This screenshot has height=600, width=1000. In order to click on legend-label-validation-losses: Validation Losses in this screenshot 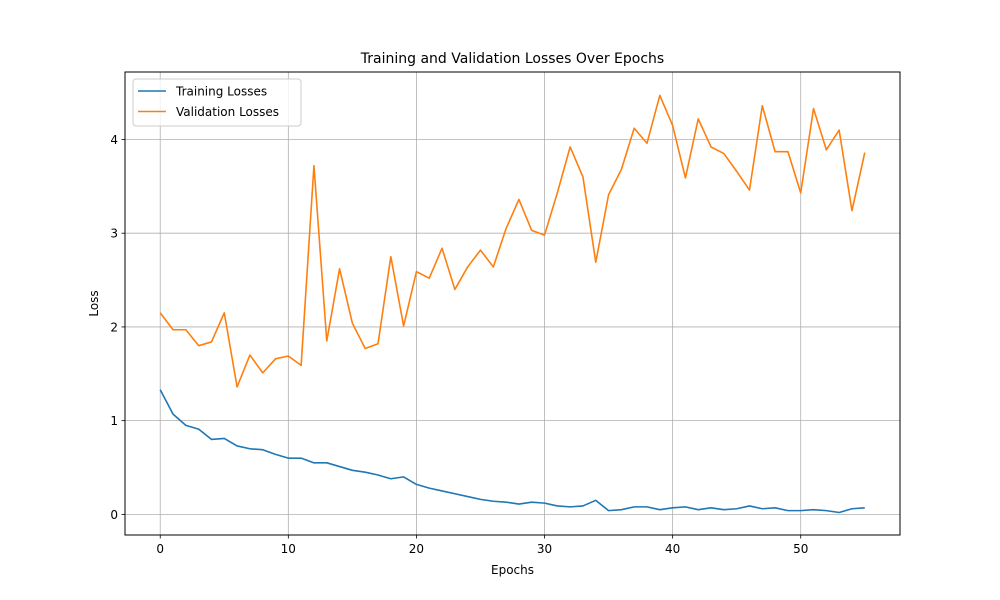, I will do `click(227, 112)`.